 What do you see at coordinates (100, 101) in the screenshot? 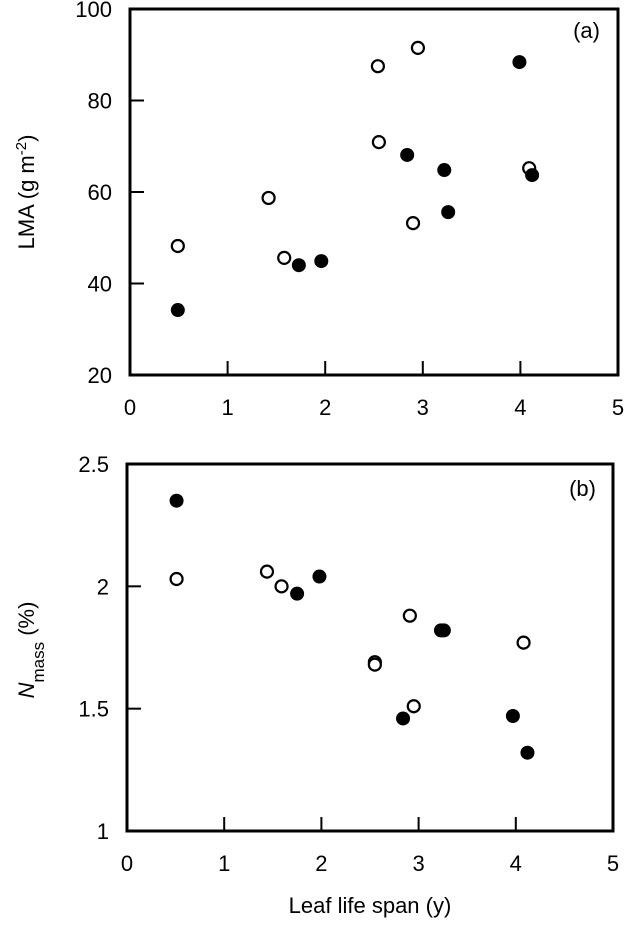
I see `y-tick-label: 80` at bounding box center [100, 101].